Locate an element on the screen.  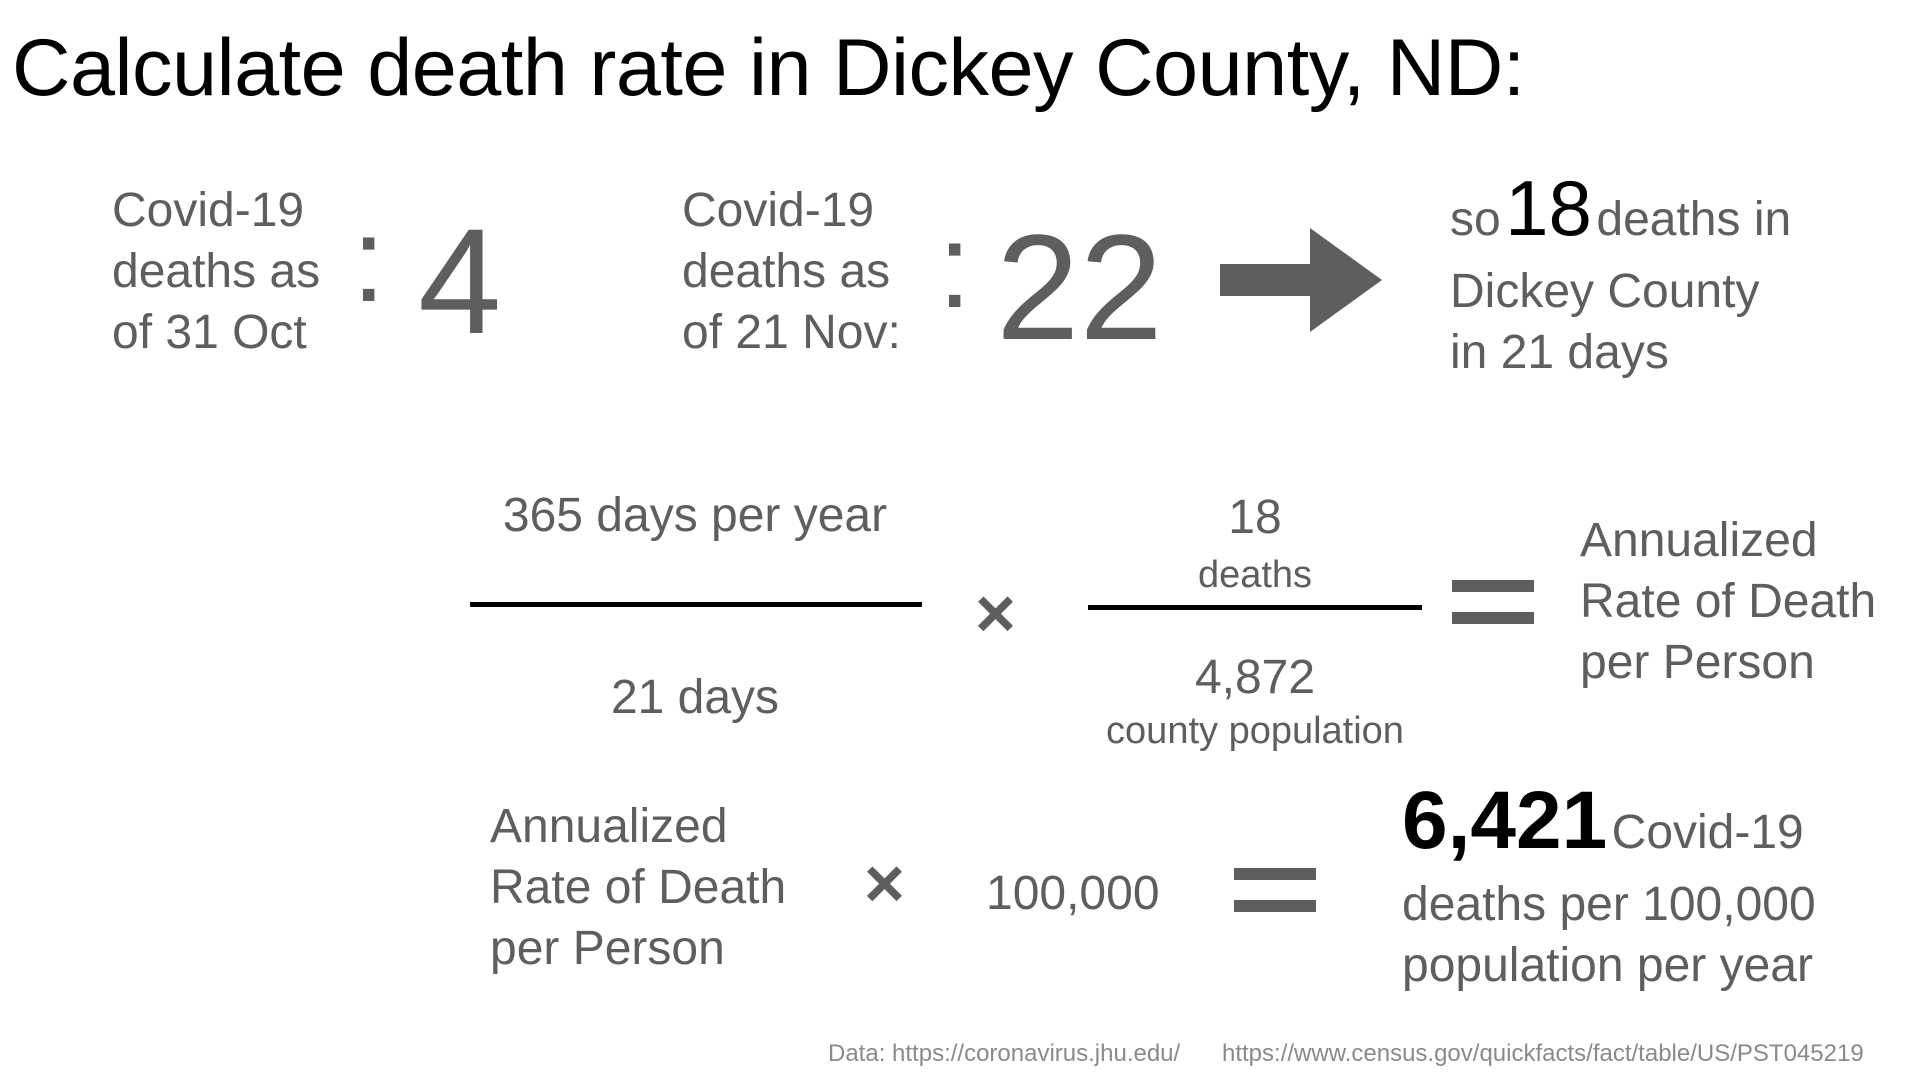
interval-result-line-1: so 18 deaths in is located at coordinates (1621, 215).